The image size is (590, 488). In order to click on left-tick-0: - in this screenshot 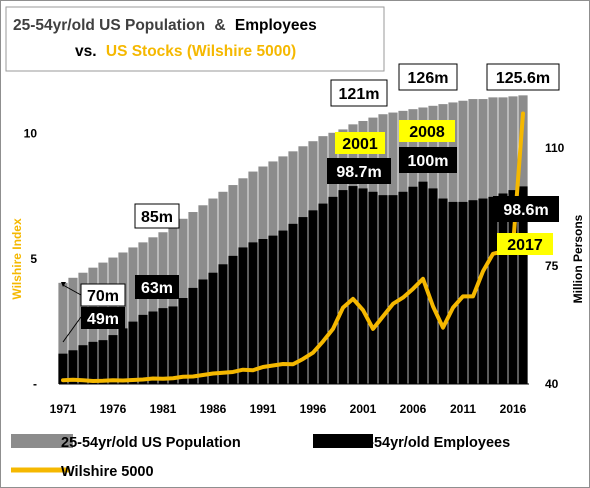, I will do `click(35, 384)`.